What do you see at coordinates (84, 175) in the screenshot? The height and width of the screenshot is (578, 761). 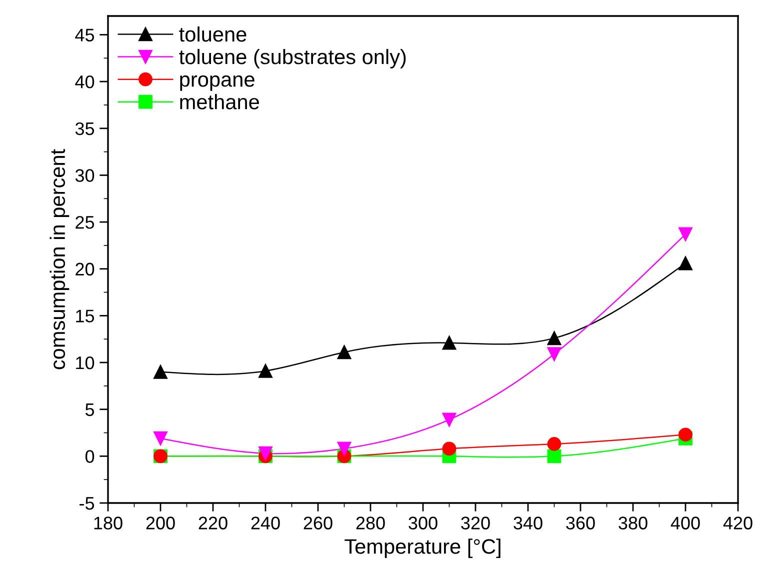 I see `y-tick-label: 30` at bounding box center [84, 175].